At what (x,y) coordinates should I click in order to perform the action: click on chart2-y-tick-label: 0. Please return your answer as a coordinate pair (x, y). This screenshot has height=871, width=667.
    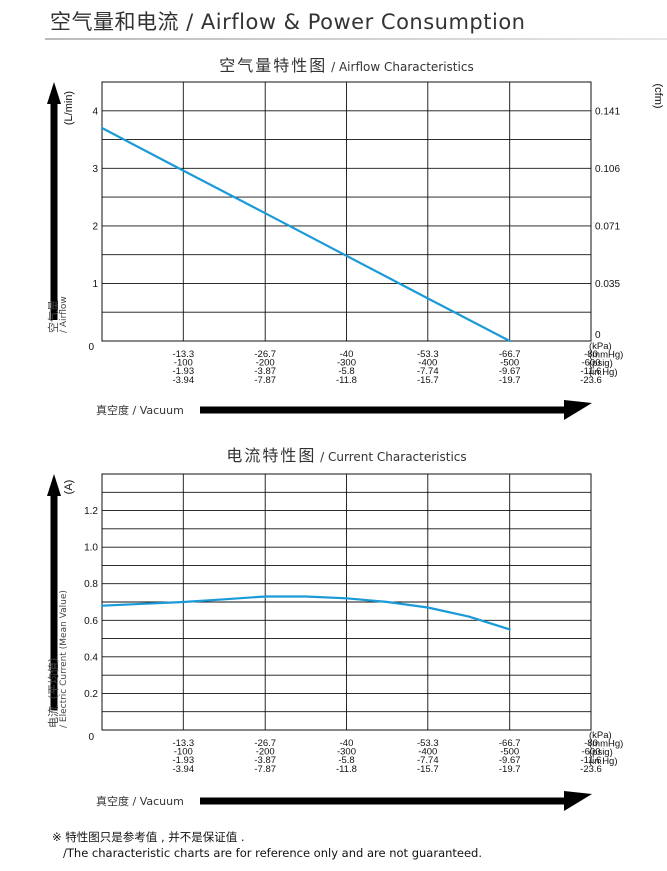
    Looking at the image, I should click on (91, 737).